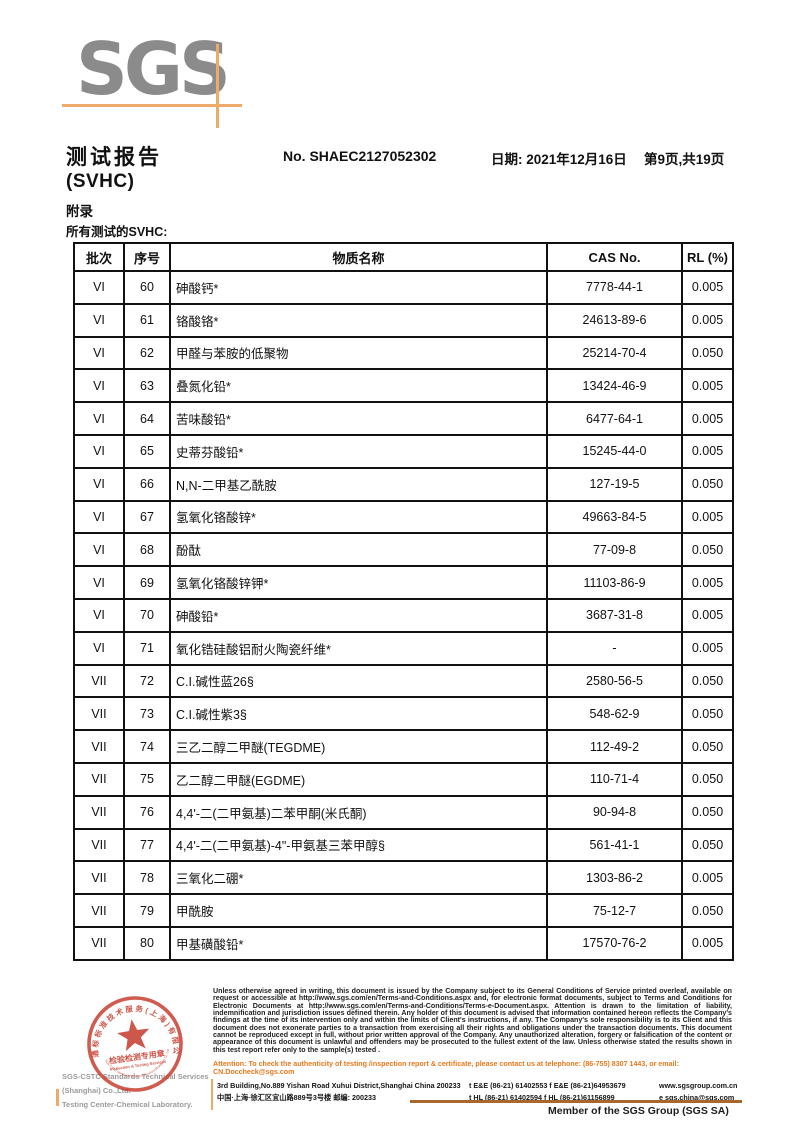 The height and width of the screenshot is (1131, 800). I want to click on col-header-cas: CAS No., so click(614, 257).